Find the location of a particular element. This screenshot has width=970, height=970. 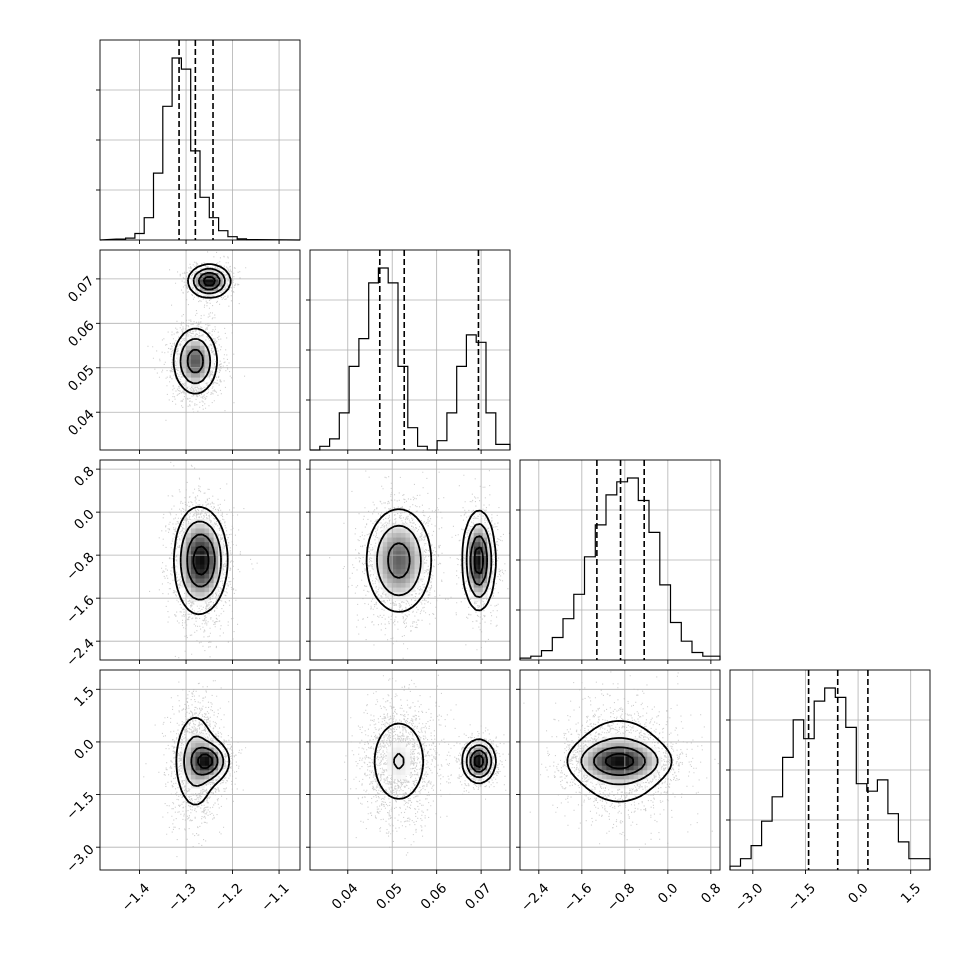

x-tick-label: −1.5 is located at coordinates (802, 897).